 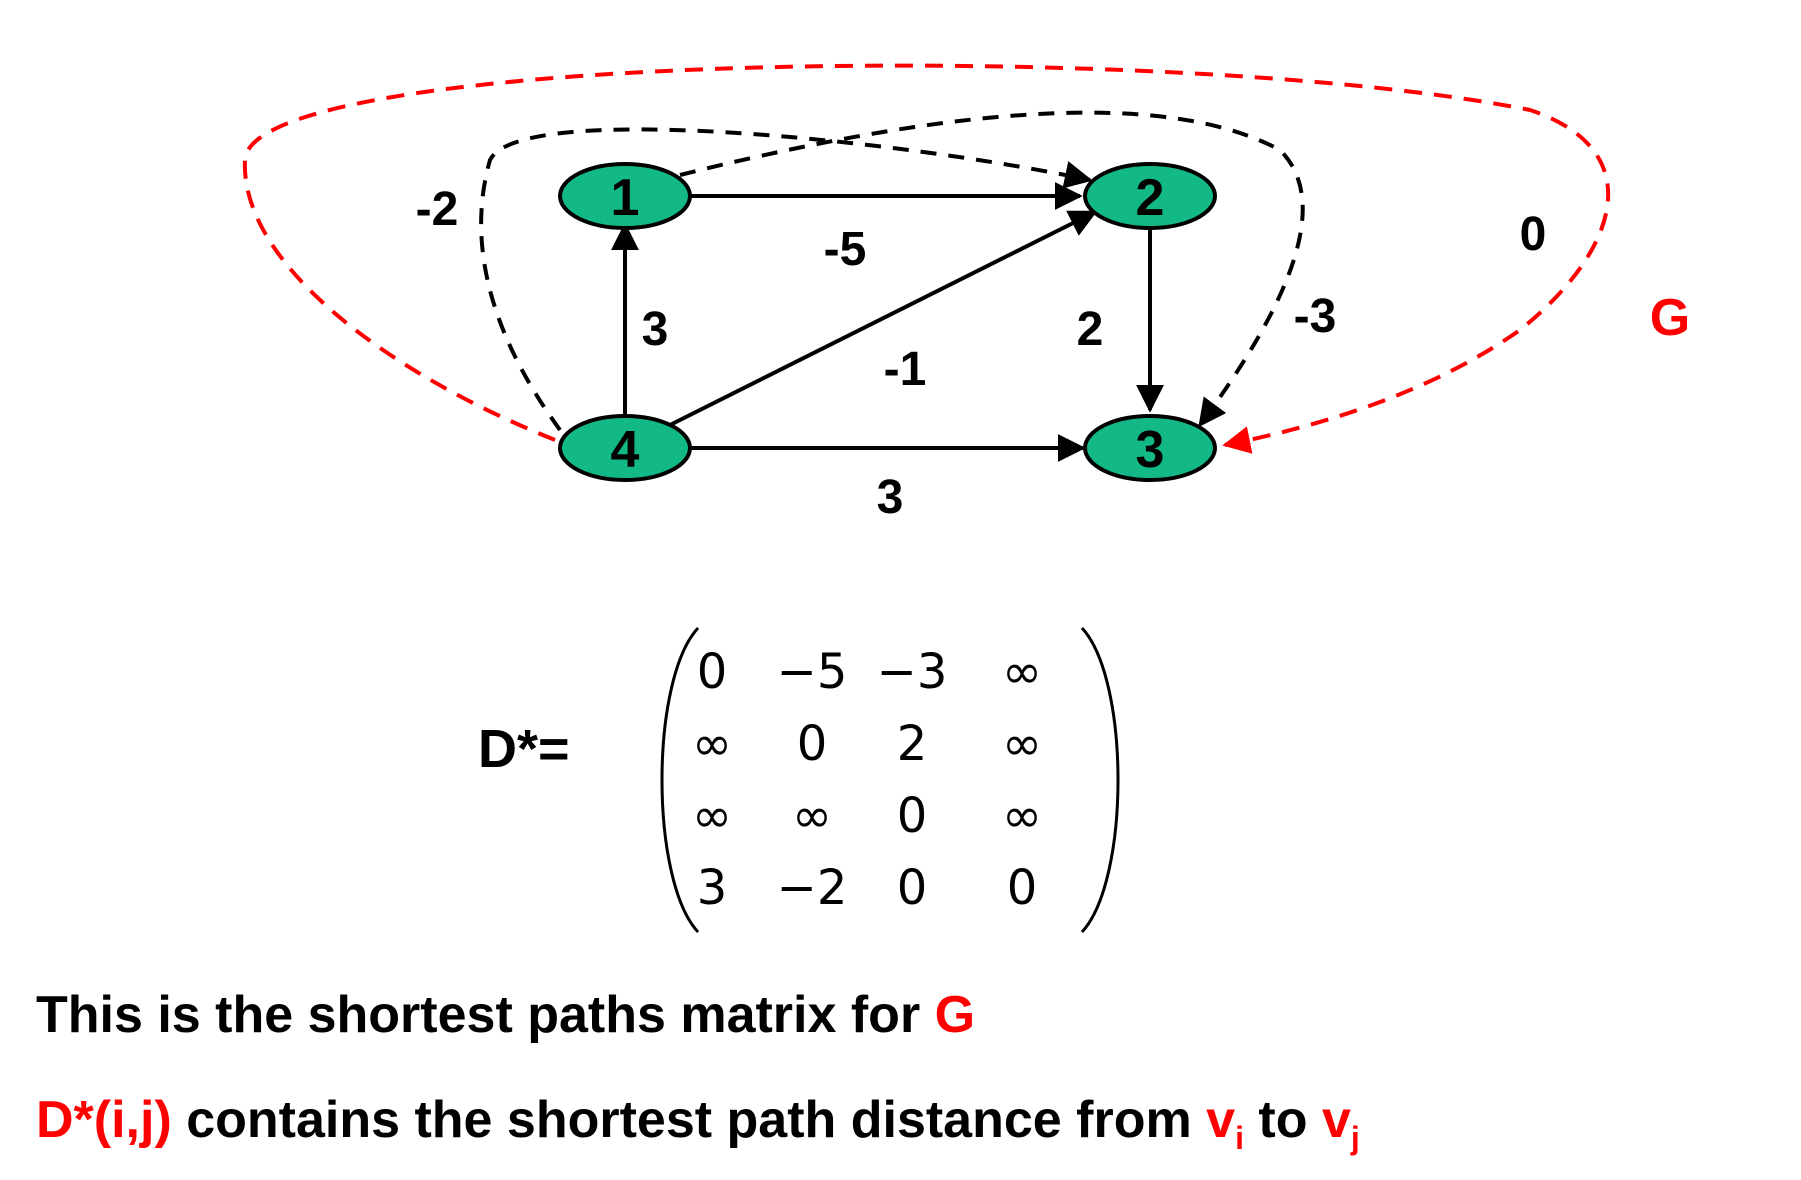 I want to click on matrix-cell-r4-c3: 0, so click(x=912, y=888).